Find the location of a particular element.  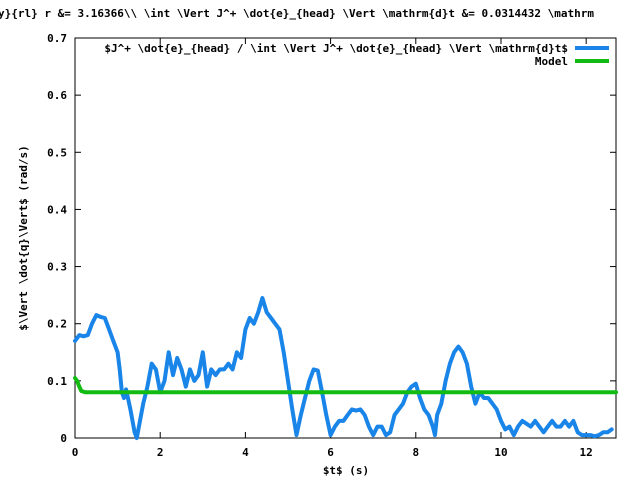

x-tick-label: 10 is located at coordinates (500, 452).